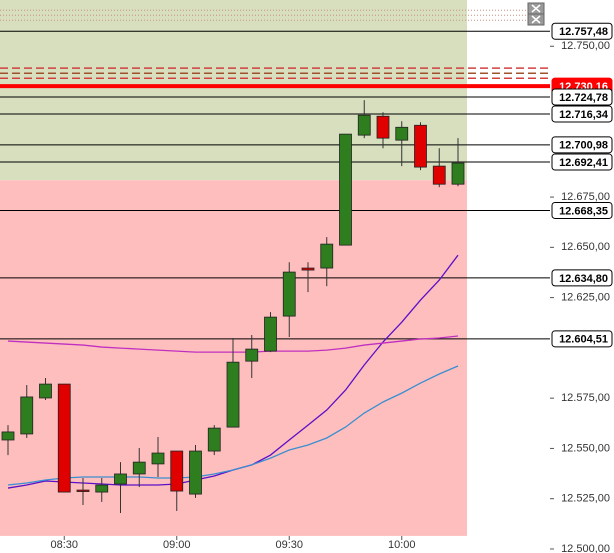  Describe the element at coordinates (585, 548) in the screenshot. I see `y-tick-label: 12.500,00` at that location.